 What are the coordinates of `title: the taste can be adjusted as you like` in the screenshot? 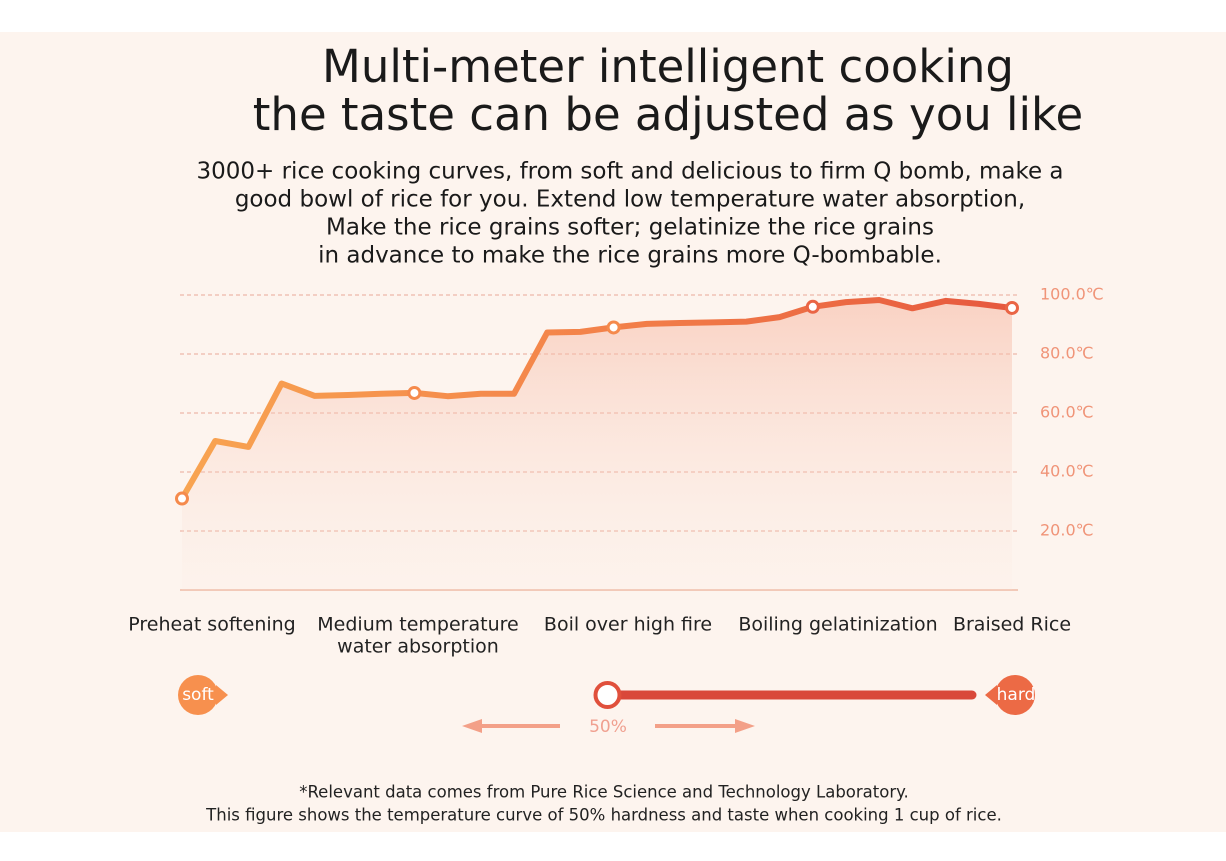 It's located at (668, 114).